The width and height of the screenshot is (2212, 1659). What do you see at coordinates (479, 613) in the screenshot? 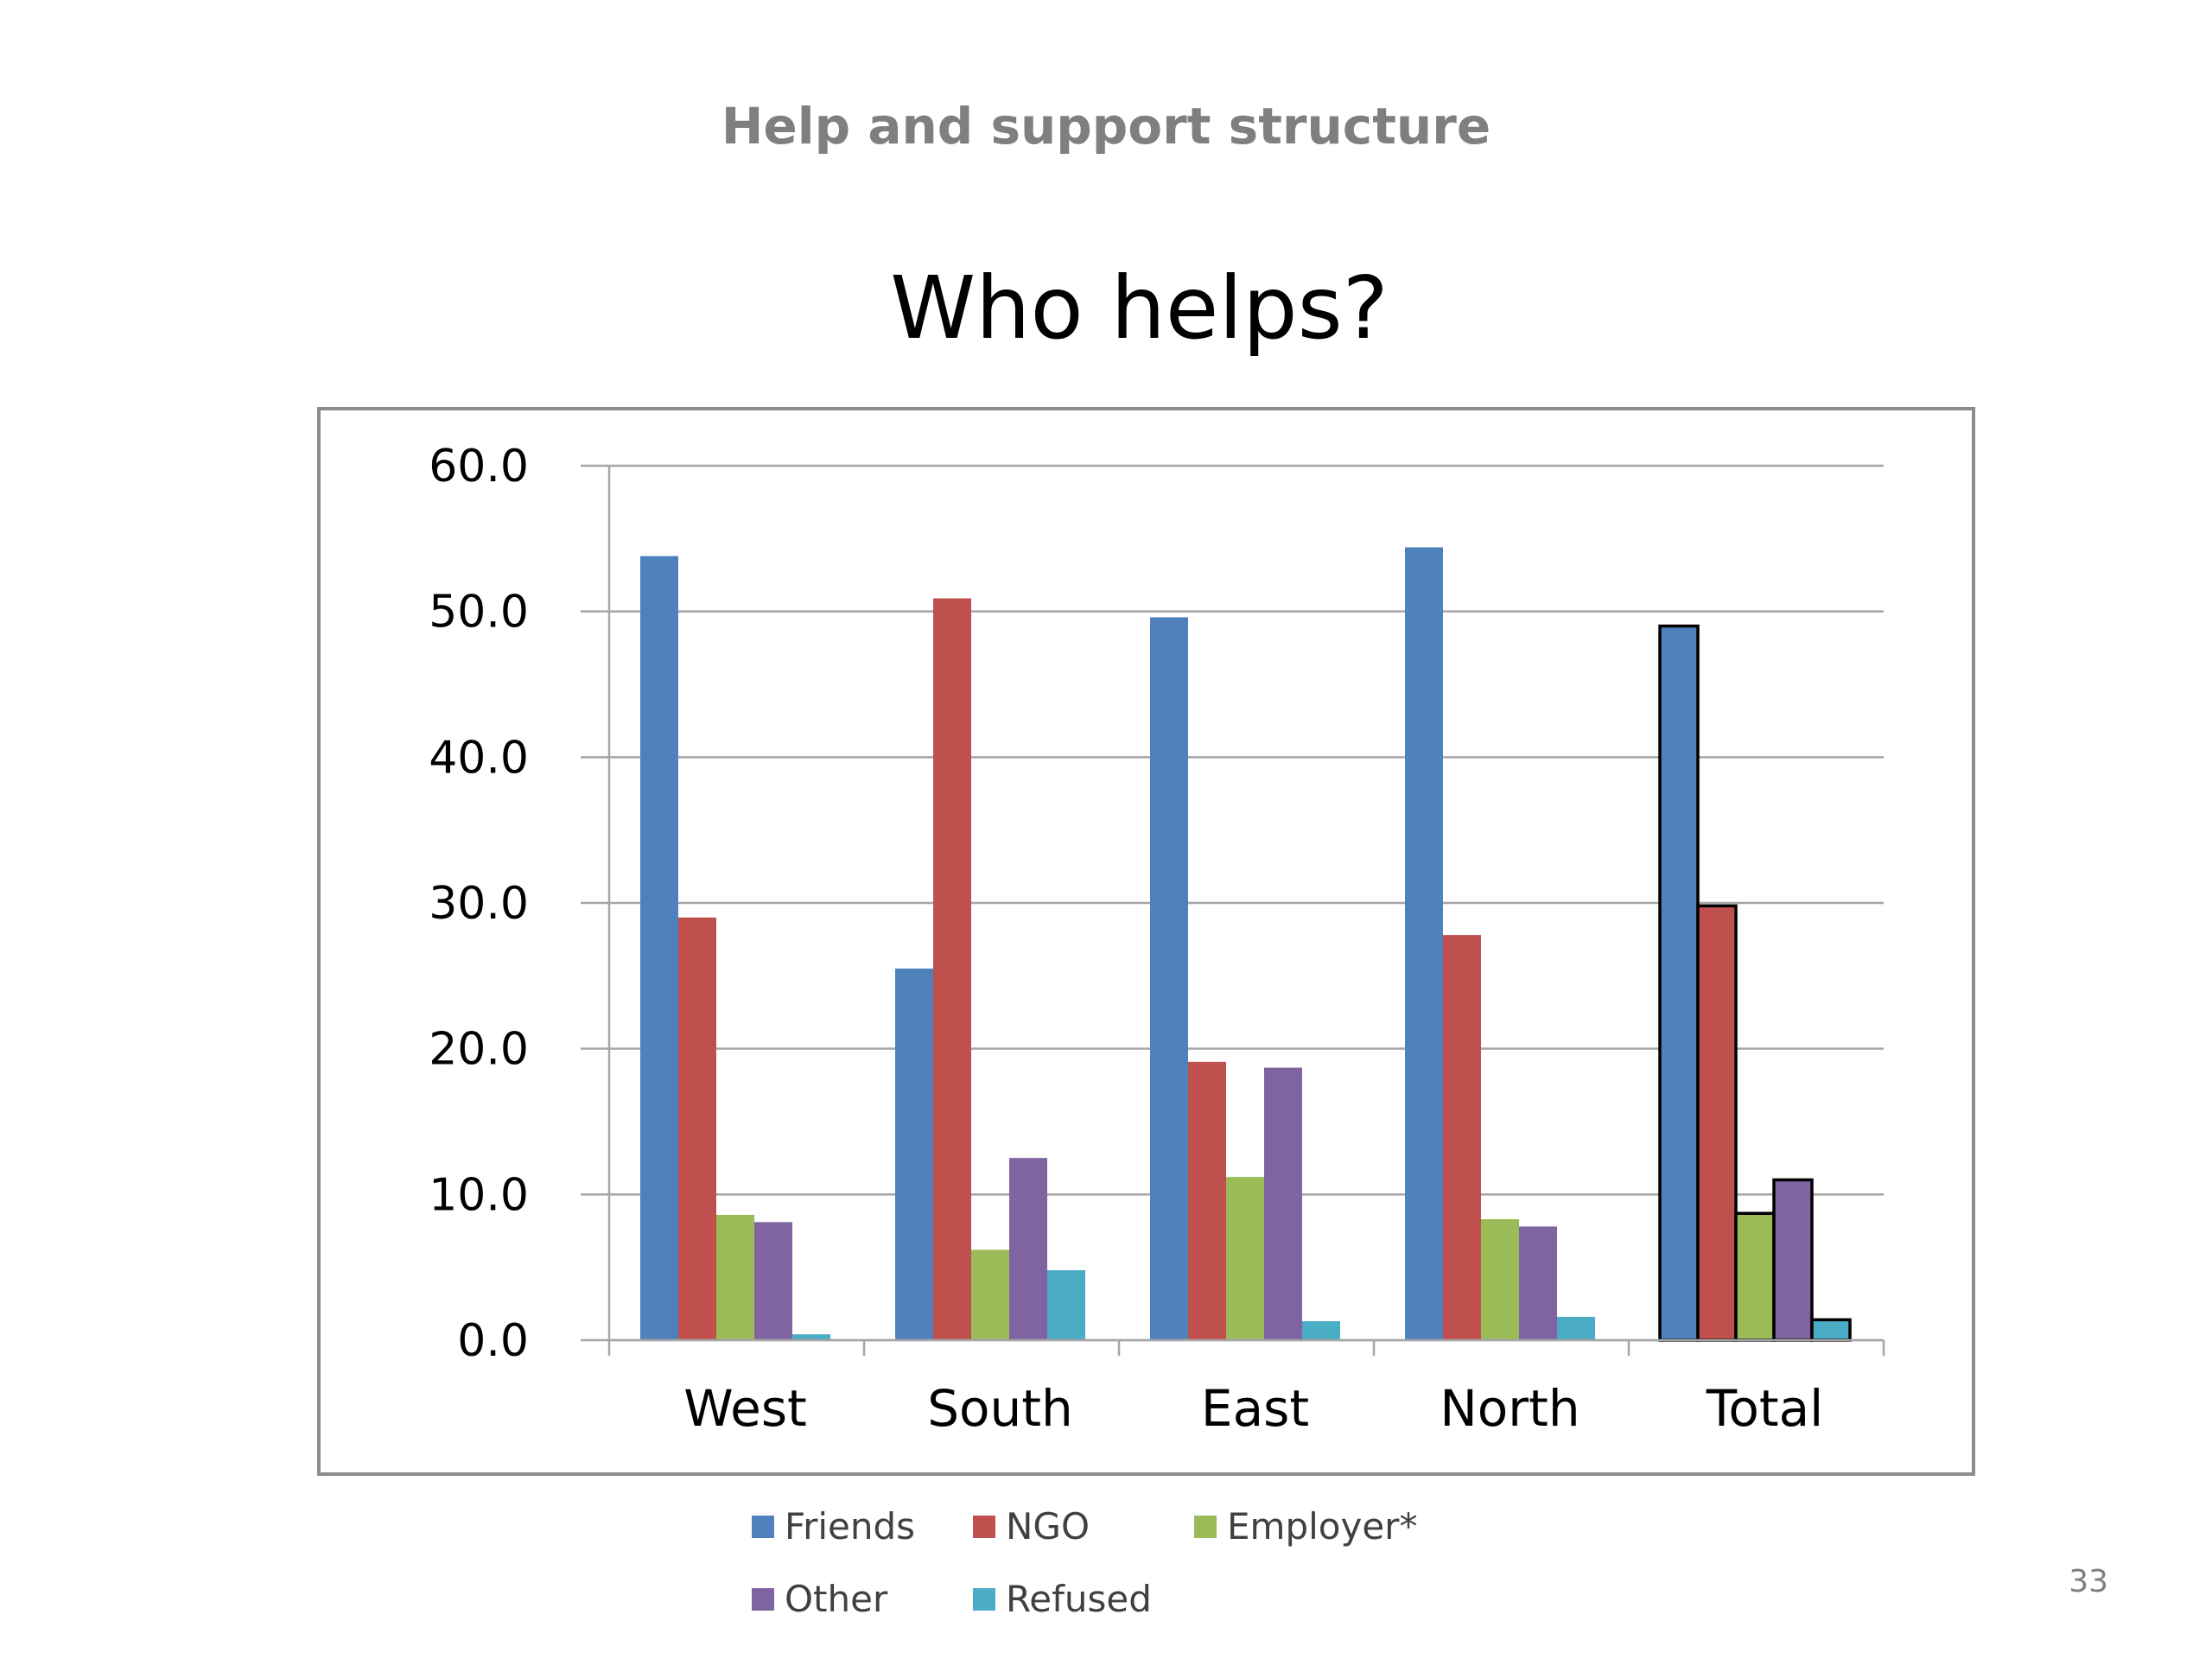
I see `y-tick-label: 50.0` at bounding box center [479, 613].